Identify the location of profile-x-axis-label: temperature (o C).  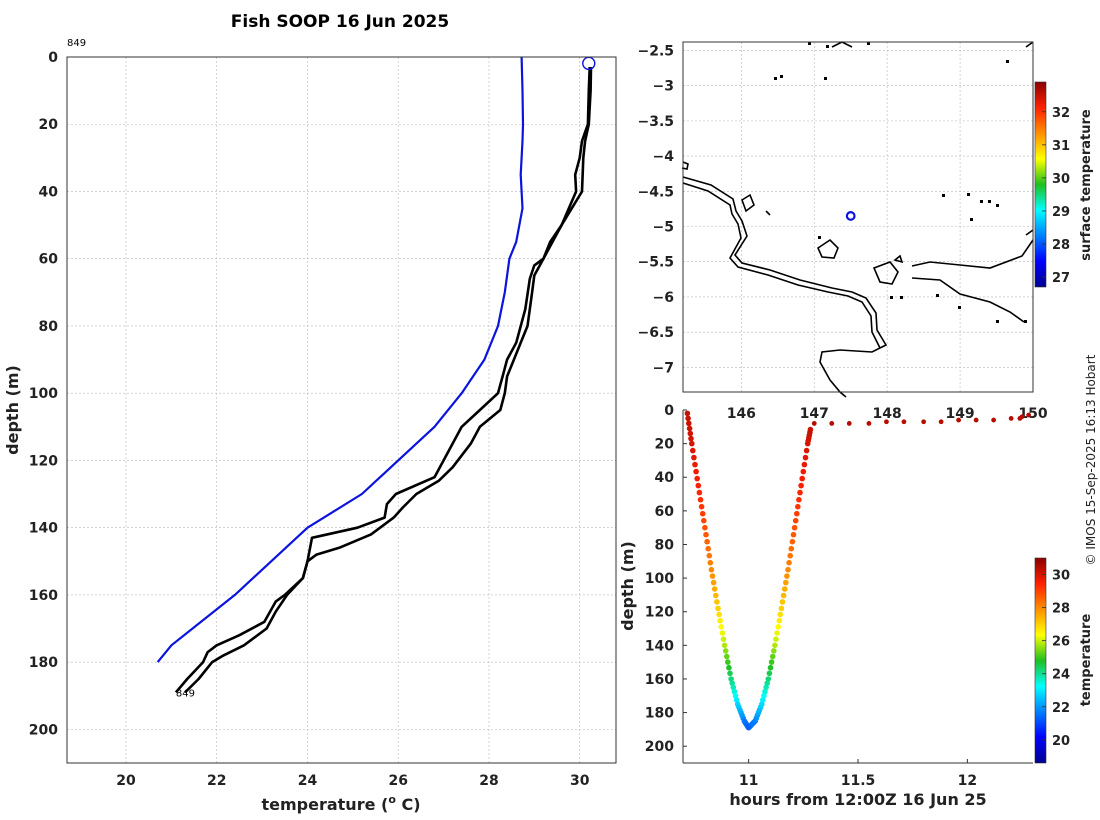
(340, 803).